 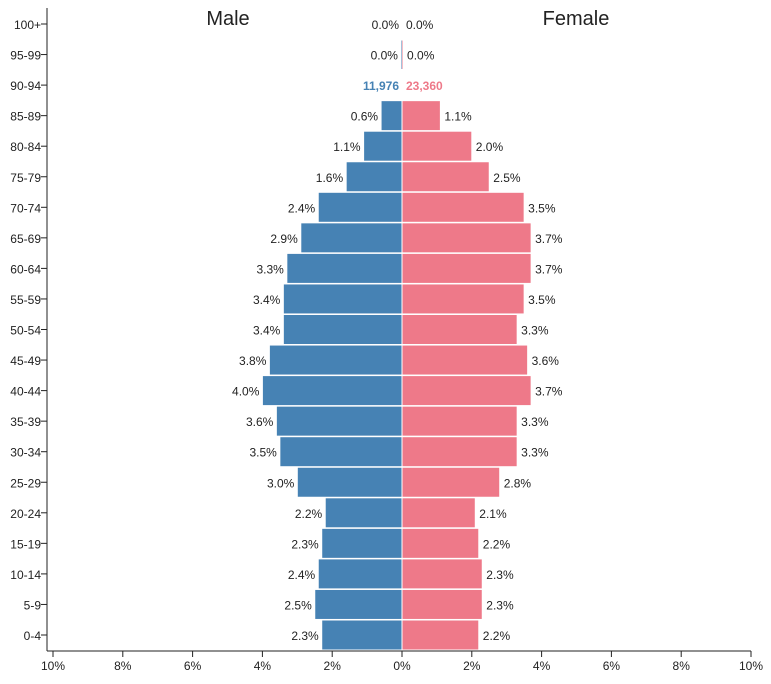 What do you see at coordinates (25, 86) in the screenshot?
I see `y-tick-label: 90-94` at bounding box center [25, 86].